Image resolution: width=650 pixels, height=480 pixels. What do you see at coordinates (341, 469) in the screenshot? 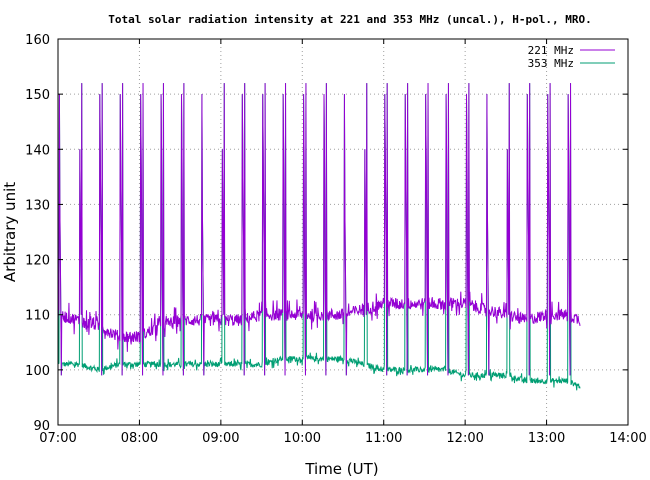
I see `x-axis-label: Time (UT)` at bounding box center [341, 469].